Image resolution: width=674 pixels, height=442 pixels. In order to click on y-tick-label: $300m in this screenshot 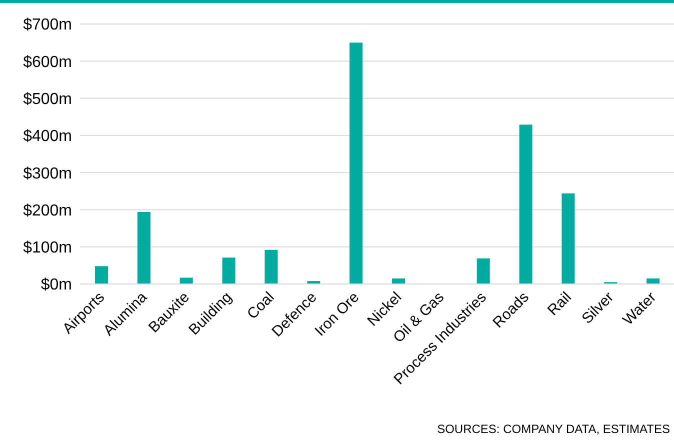, I will do `click(47, 173)`.